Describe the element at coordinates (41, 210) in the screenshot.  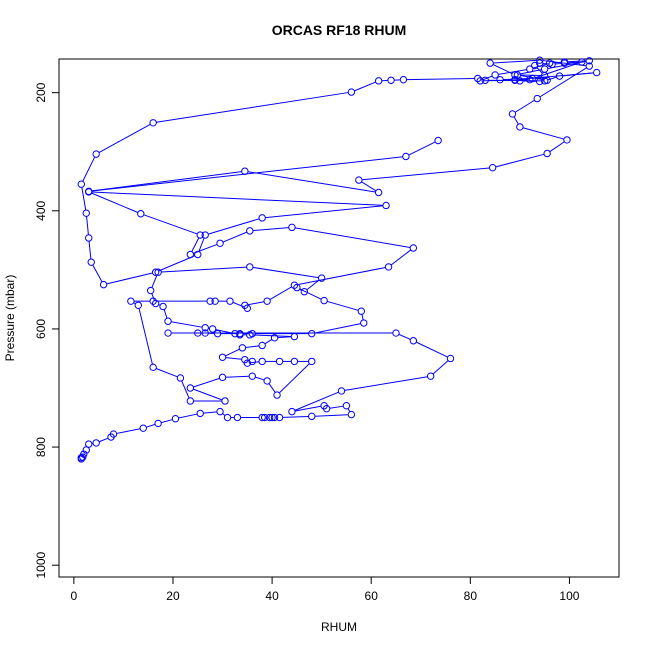
I see `y-tick-label: 400` at that location.